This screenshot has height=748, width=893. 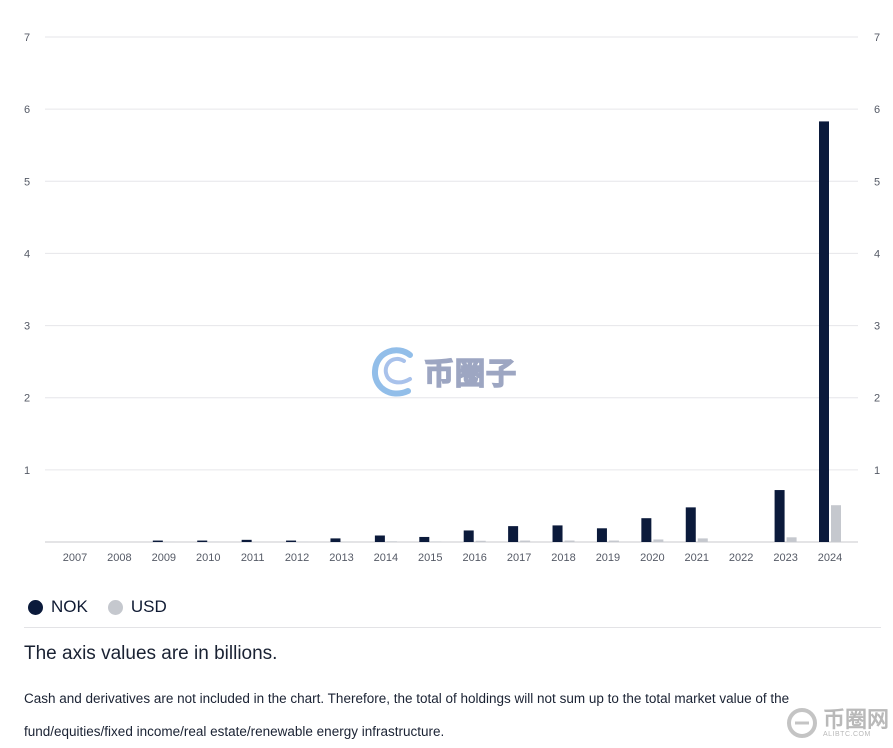 I want to click on bar-usd-2017, so click(x=525, y=541).